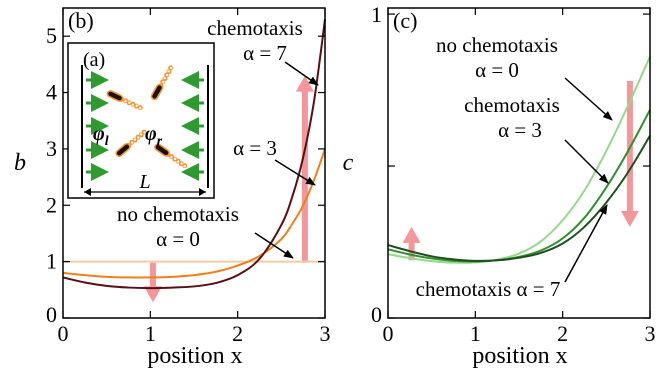 The image size is (665, 370). I want to click on b-xtick-label-0: 0, so click(63, 333).